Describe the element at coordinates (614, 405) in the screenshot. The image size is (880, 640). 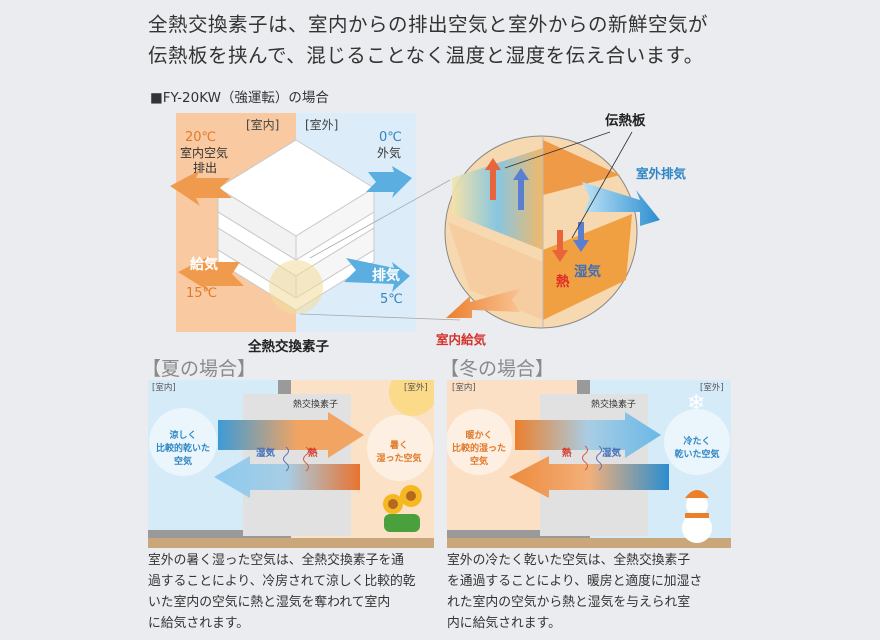
I see `winter-element: 熱交換素子` at that location.